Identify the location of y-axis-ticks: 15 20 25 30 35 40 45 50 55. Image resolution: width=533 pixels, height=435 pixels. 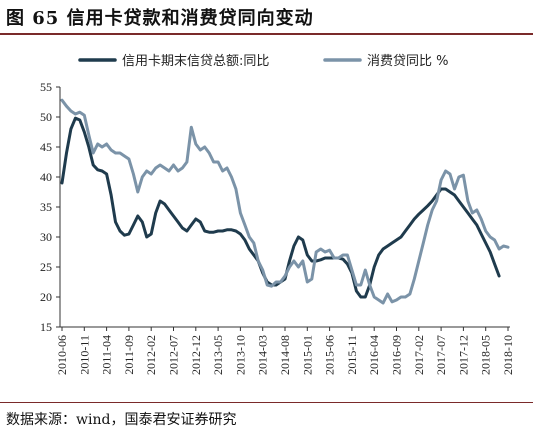
(50, 207).